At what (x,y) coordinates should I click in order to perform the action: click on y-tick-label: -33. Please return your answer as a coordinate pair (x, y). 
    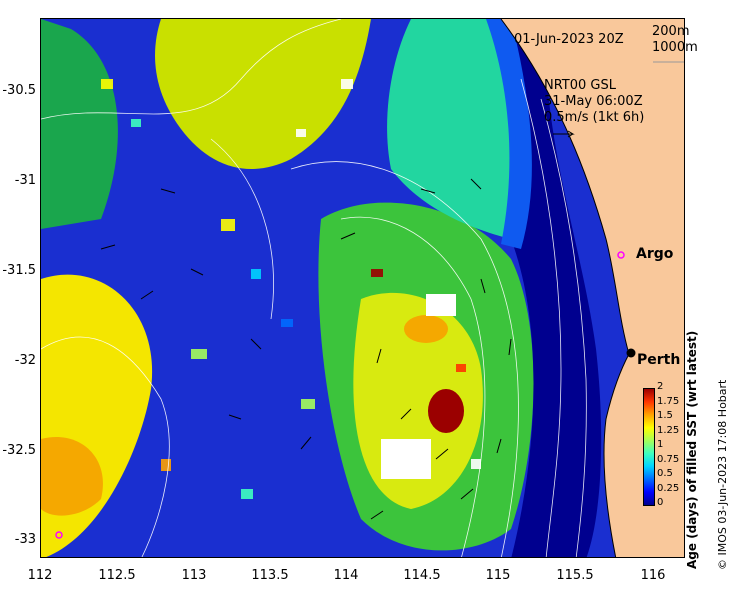
    Looking at the image, I should click on (25, 539).